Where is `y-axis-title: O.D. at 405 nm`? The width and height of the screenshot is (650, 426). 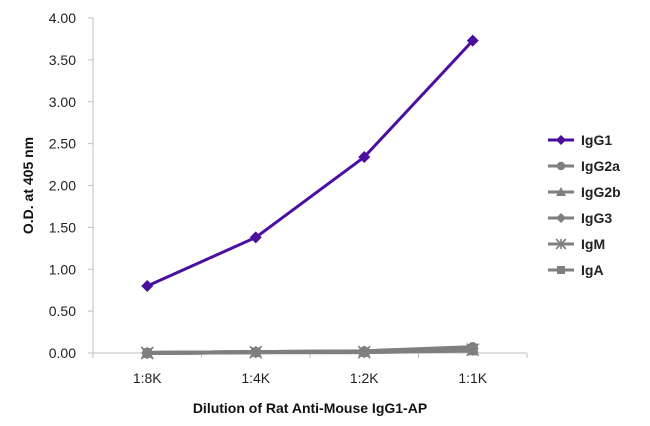
y-axis-title: O.D. at 405 nm is located at coordinates (28, 185).